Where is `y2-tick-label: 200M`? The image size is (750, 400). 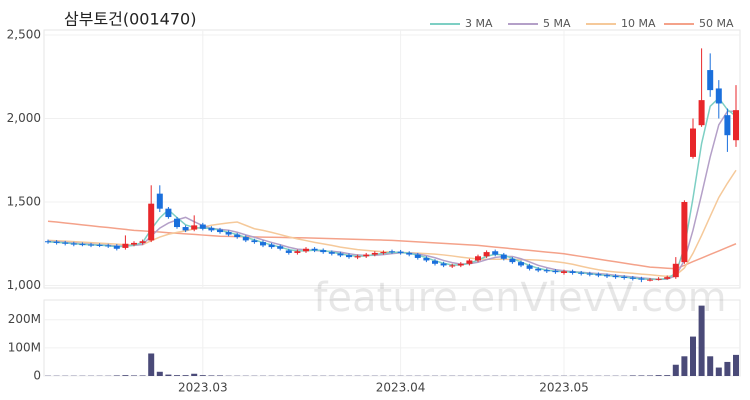 y2-tick-label: 200M is located at coordinates (24, 319).